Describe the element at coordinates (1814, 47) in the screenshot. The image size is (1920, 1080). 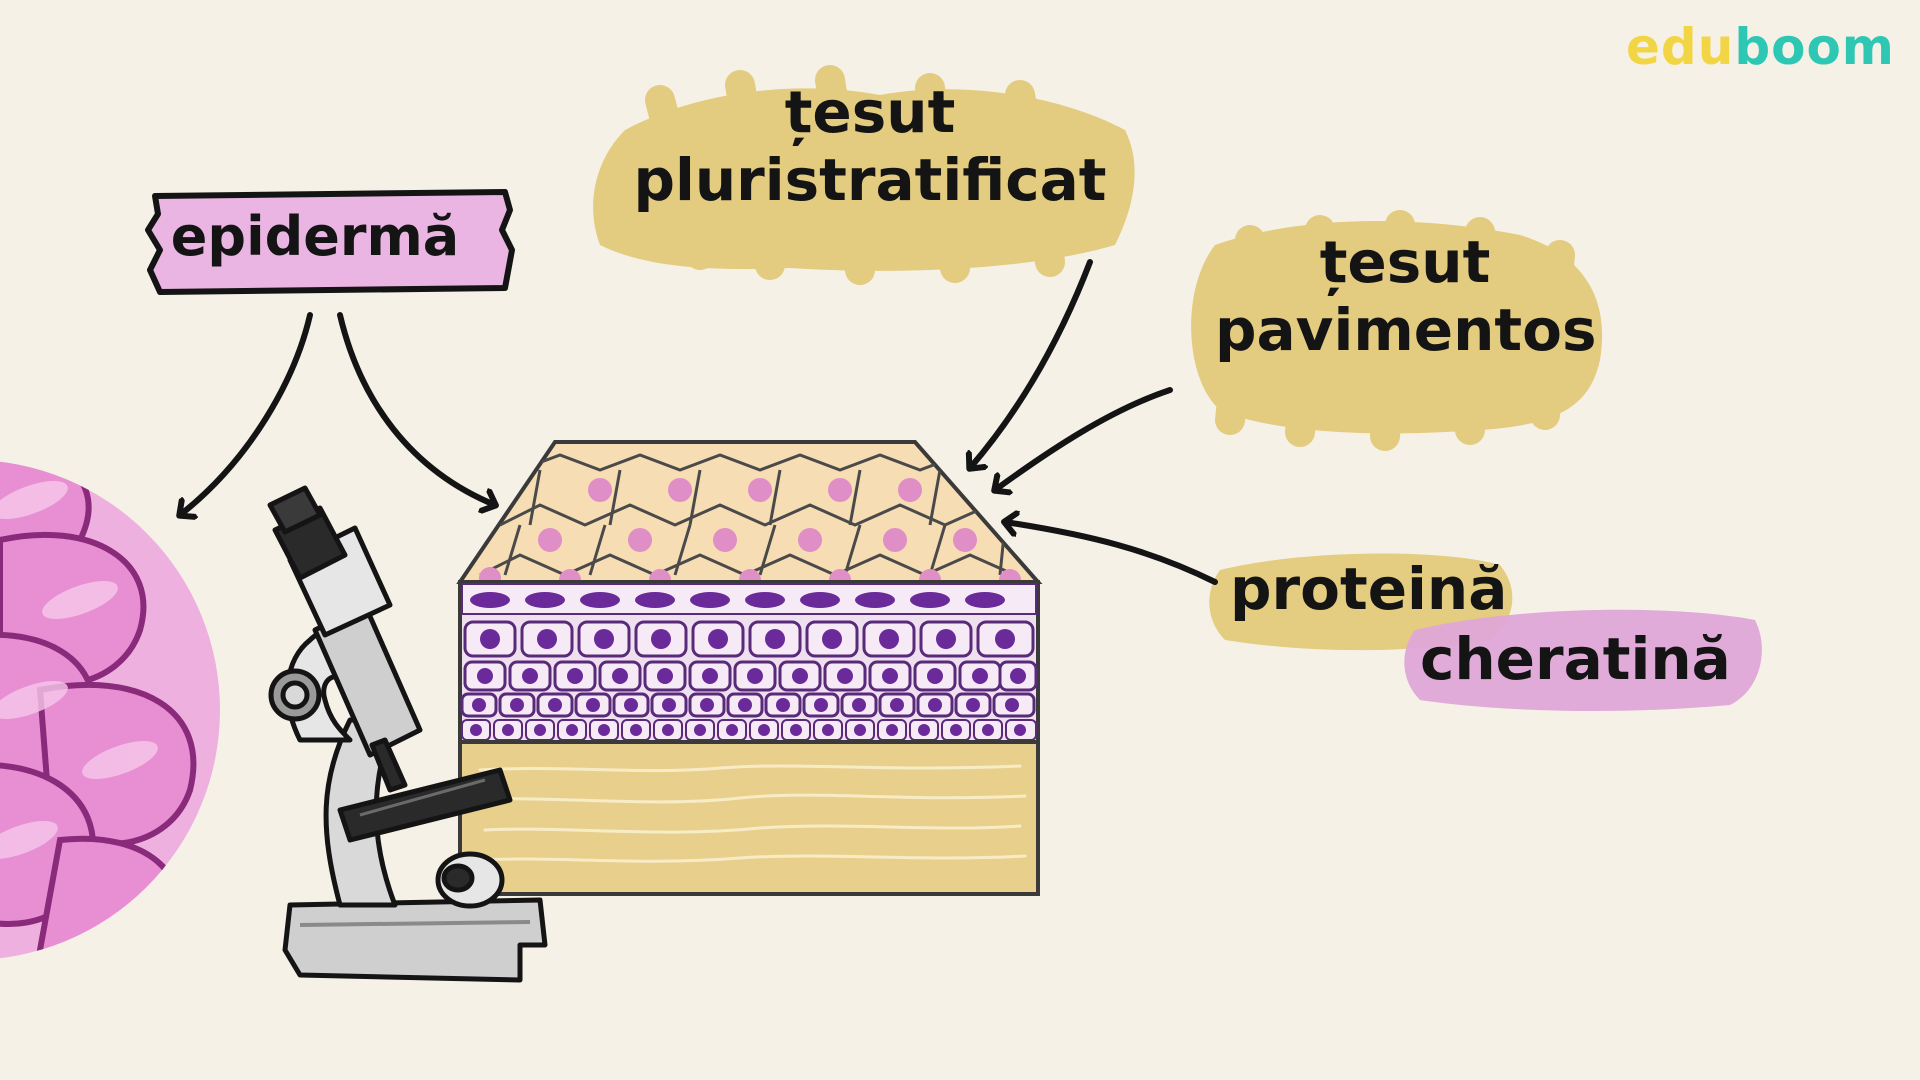
I see `logo-text-boom: boom` at that location.